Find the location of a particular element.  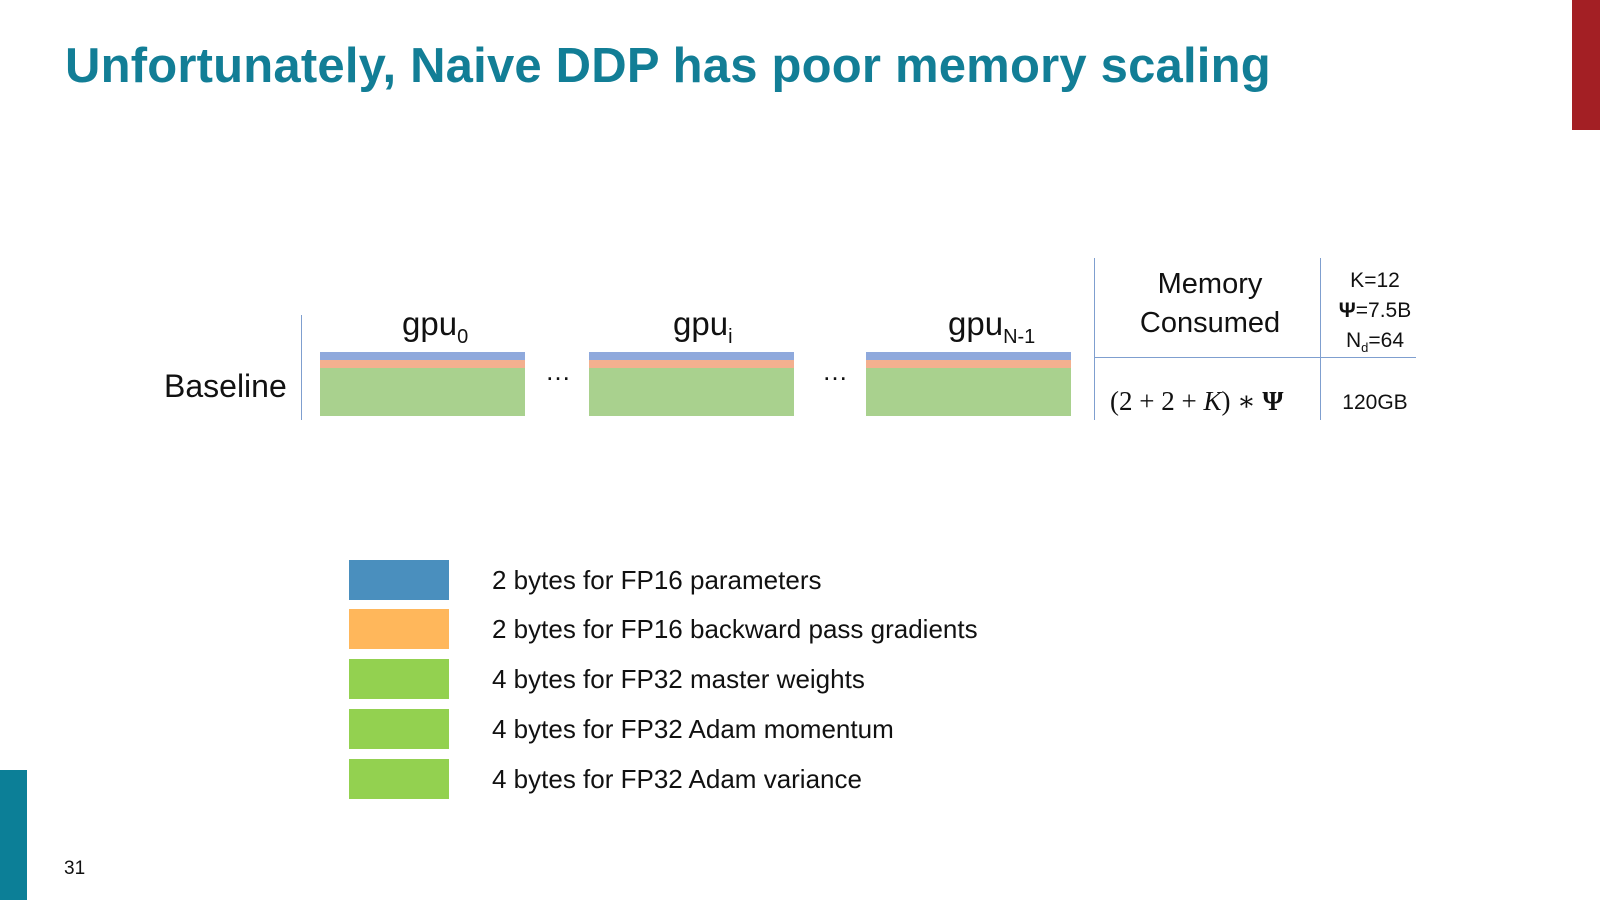

legend-label: 4 bytes for FP32 Adam variance is located at coordinates (677, 779).